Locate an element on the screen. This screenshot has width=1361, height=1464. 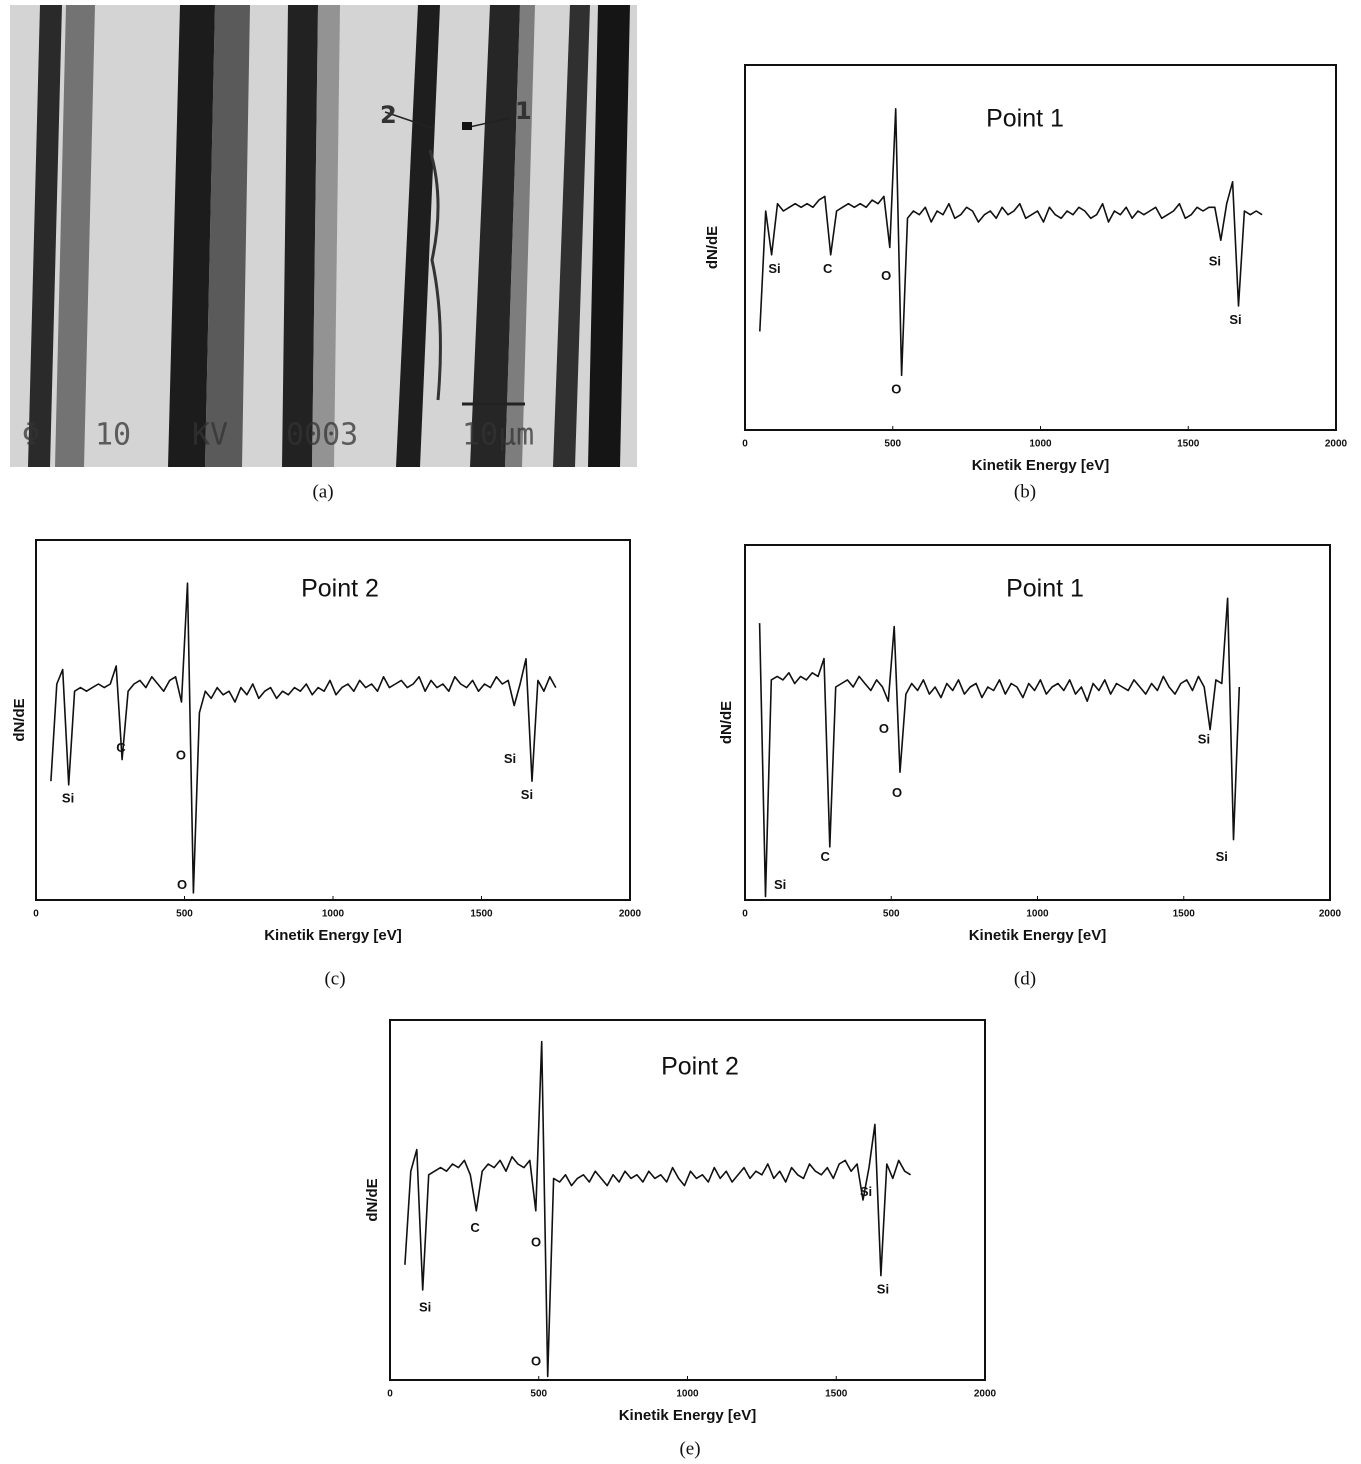
caption: (e) is located at coordinates (689, 1448).